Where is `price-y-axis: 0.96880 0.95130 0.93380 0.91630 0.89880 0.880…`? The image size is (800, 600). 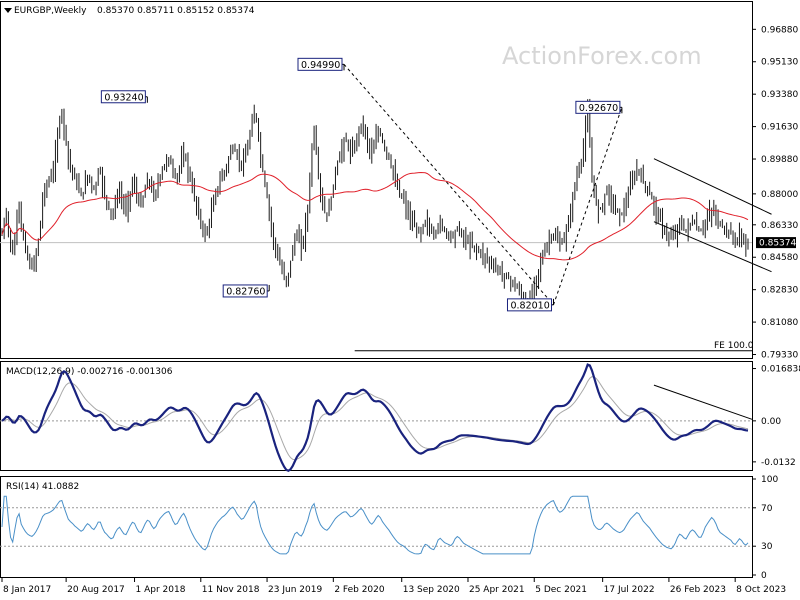
price-y-axis: 0.96880 0.95130 0.93380 0.91630 0.89880 0.880… is located at coordinates (775, 193).